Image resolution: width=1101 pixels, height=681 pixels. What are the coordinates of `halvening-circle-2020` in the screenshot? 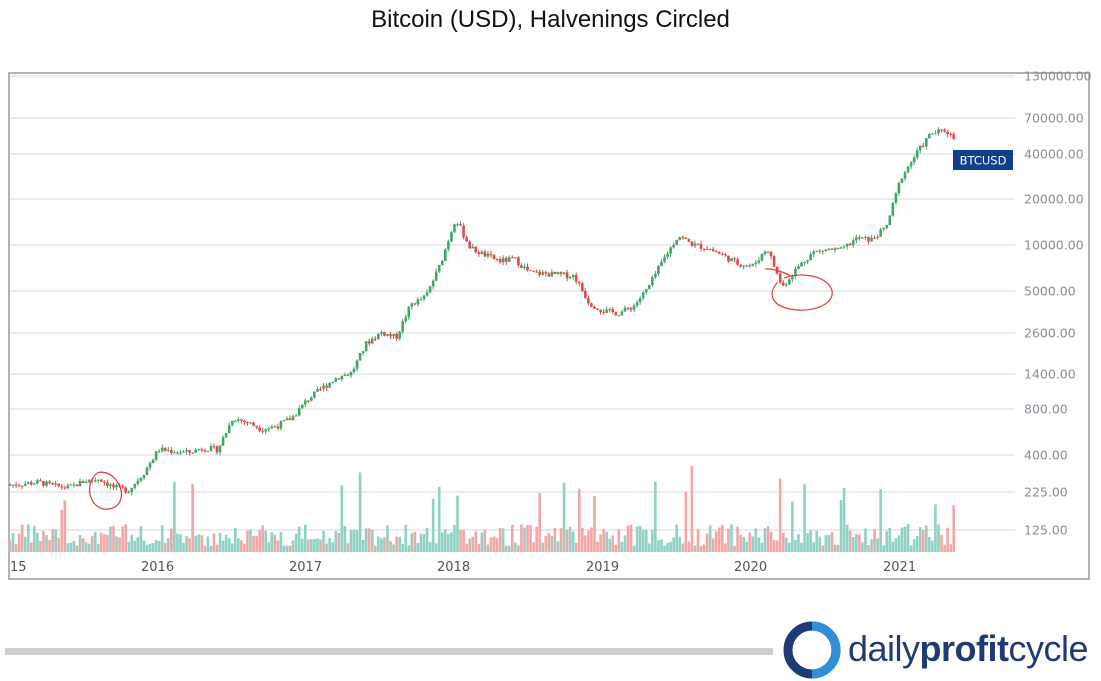 It's located at (798, 289).